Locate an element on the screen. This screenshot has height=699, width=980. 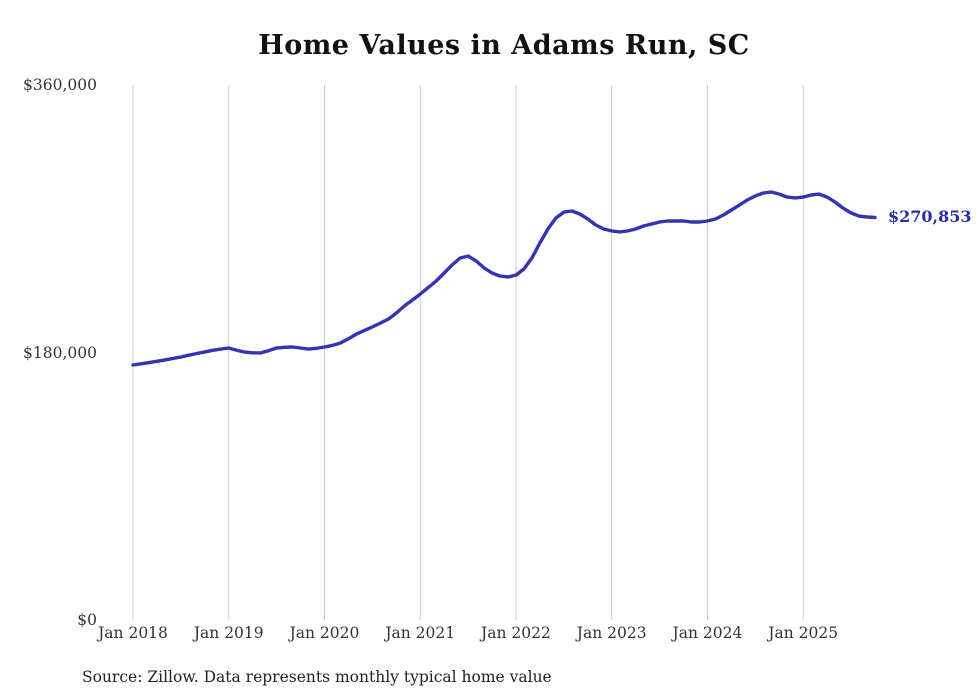
end-value-label: $270,853 is located at coordinates (930, 217).